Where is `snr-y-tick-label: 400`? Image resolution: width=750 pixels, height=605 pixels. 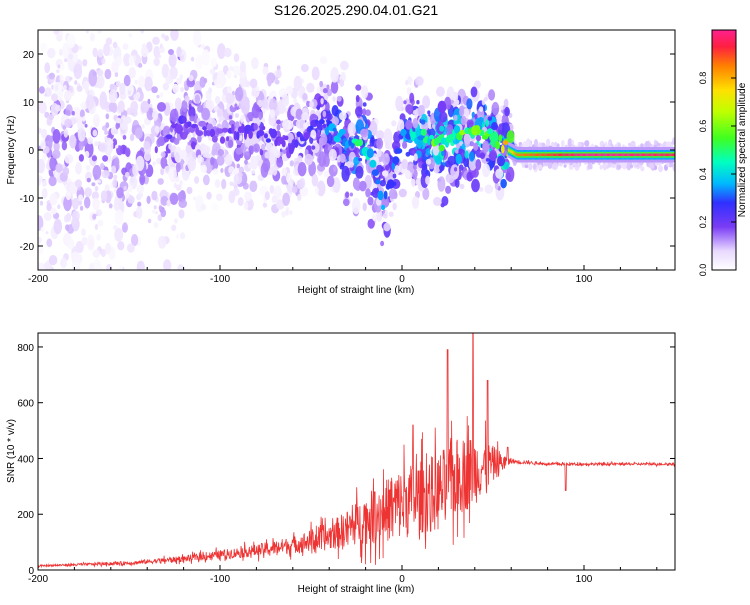 snr-y-tick-label: 400 is located at coordinates (25, 459).